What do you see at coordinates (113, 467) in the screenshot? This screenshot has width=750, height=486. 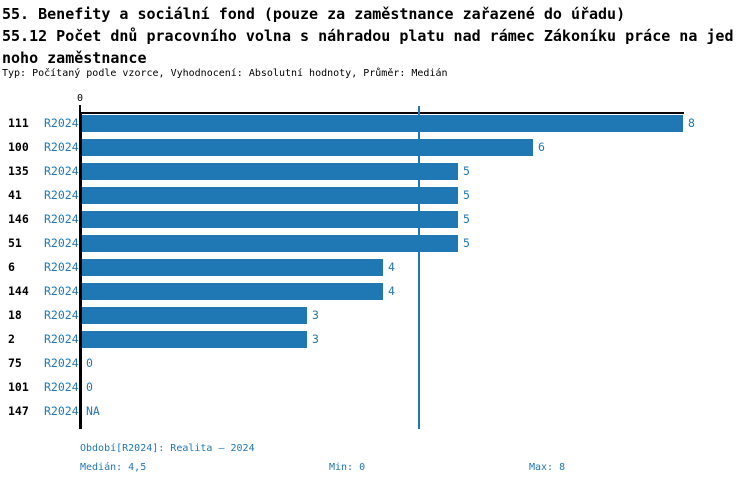 I see `footer-median-label: Medián: 4,5` at bounding box center [113, 467].